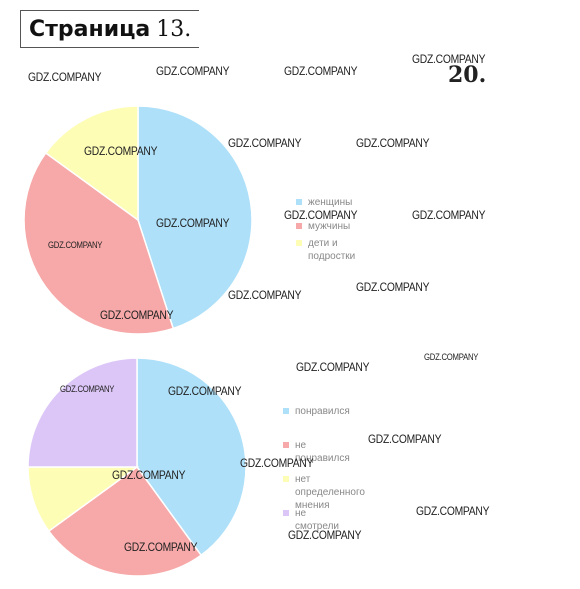 The height and width of the screenshot is (589, 580). I want to click on legend-2-item-1: понравился, so click(316, 411).